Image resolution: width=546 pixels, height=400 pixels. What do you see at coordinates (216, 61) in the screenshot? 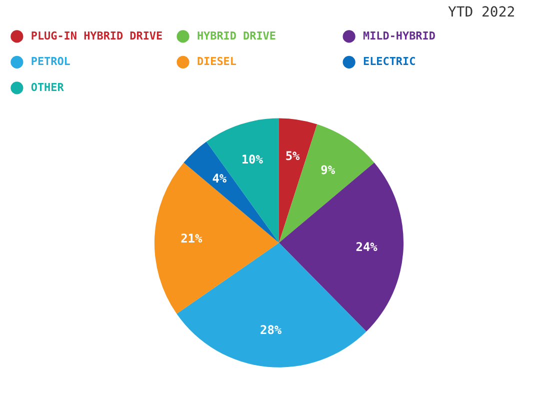
I see `legend-label: DIESEL` at bounding box center [216, 61].